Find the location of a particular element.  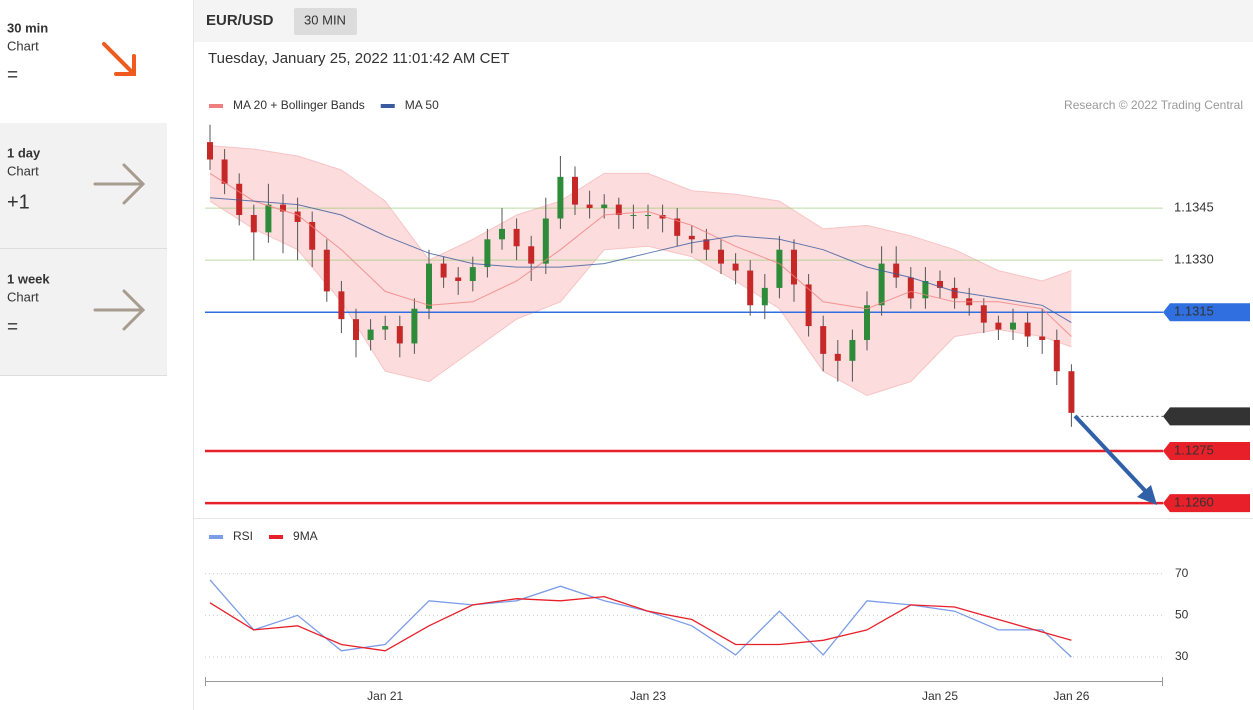

item-bg is located at coordinates (83, 61).